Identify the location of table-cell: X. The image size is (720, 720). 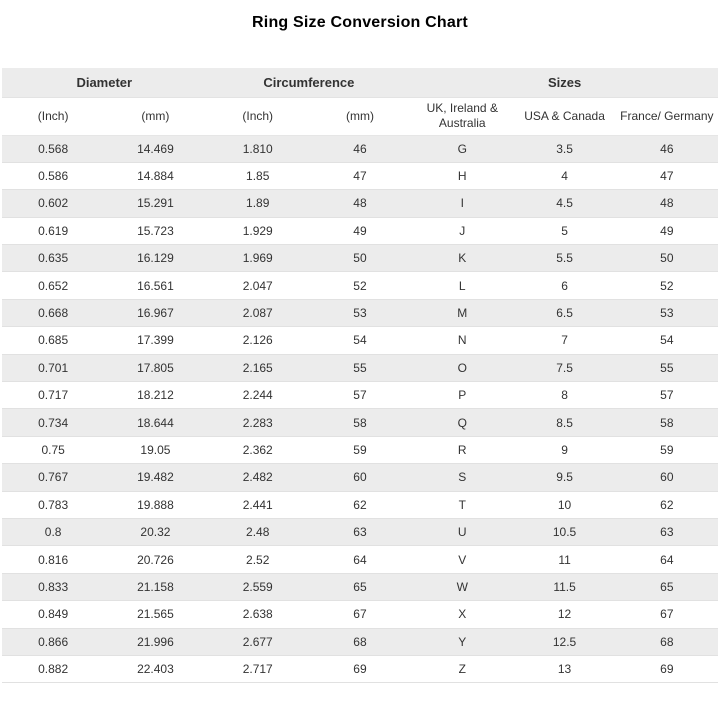
(462, 614).